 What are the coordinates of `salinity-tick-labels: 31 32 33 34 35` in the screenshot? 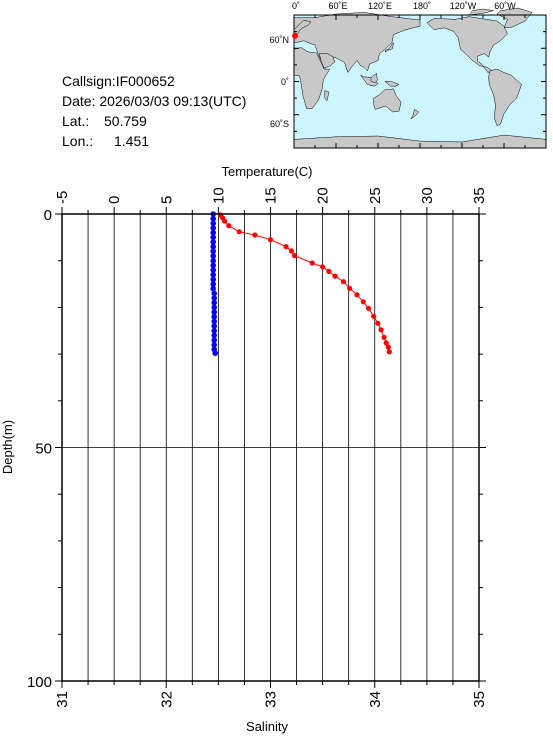 It's located at (271, 699).